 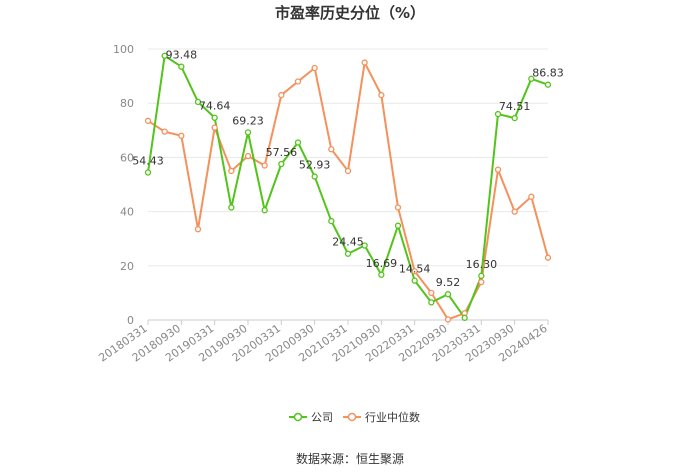 I want to click on data-label: 24.45, so click(x=348, y=242).